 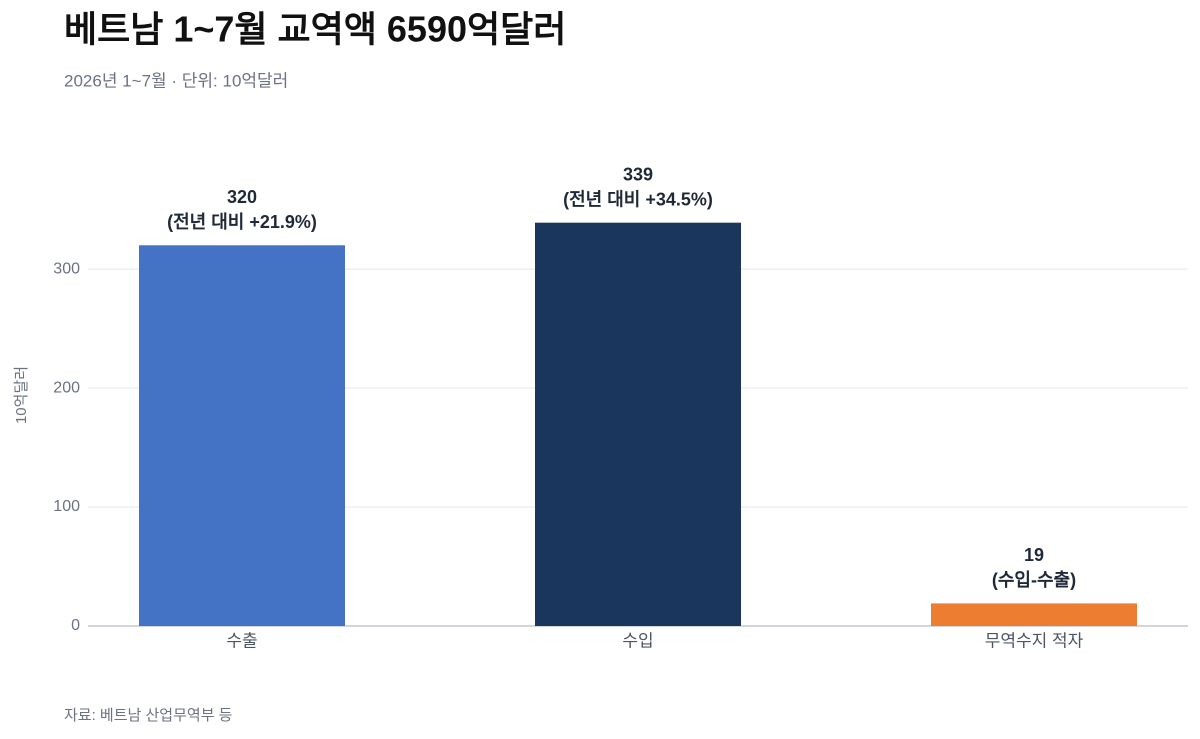 I want to click on value-label: 339, so click(x=638, y=174).